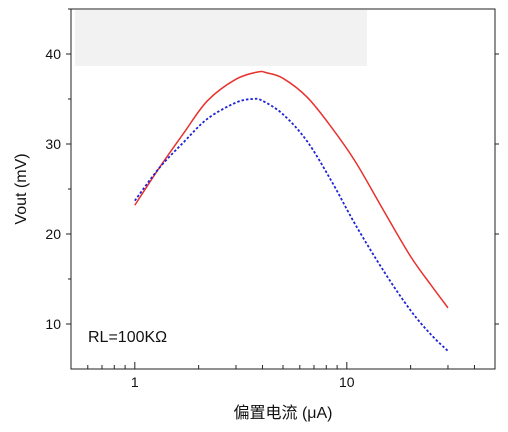 The image size is (508, 432). Describe the element at coordinates (283, 413) in the screenshot. I see `x-axis-title: 偏置电流 (μA)` at that location.